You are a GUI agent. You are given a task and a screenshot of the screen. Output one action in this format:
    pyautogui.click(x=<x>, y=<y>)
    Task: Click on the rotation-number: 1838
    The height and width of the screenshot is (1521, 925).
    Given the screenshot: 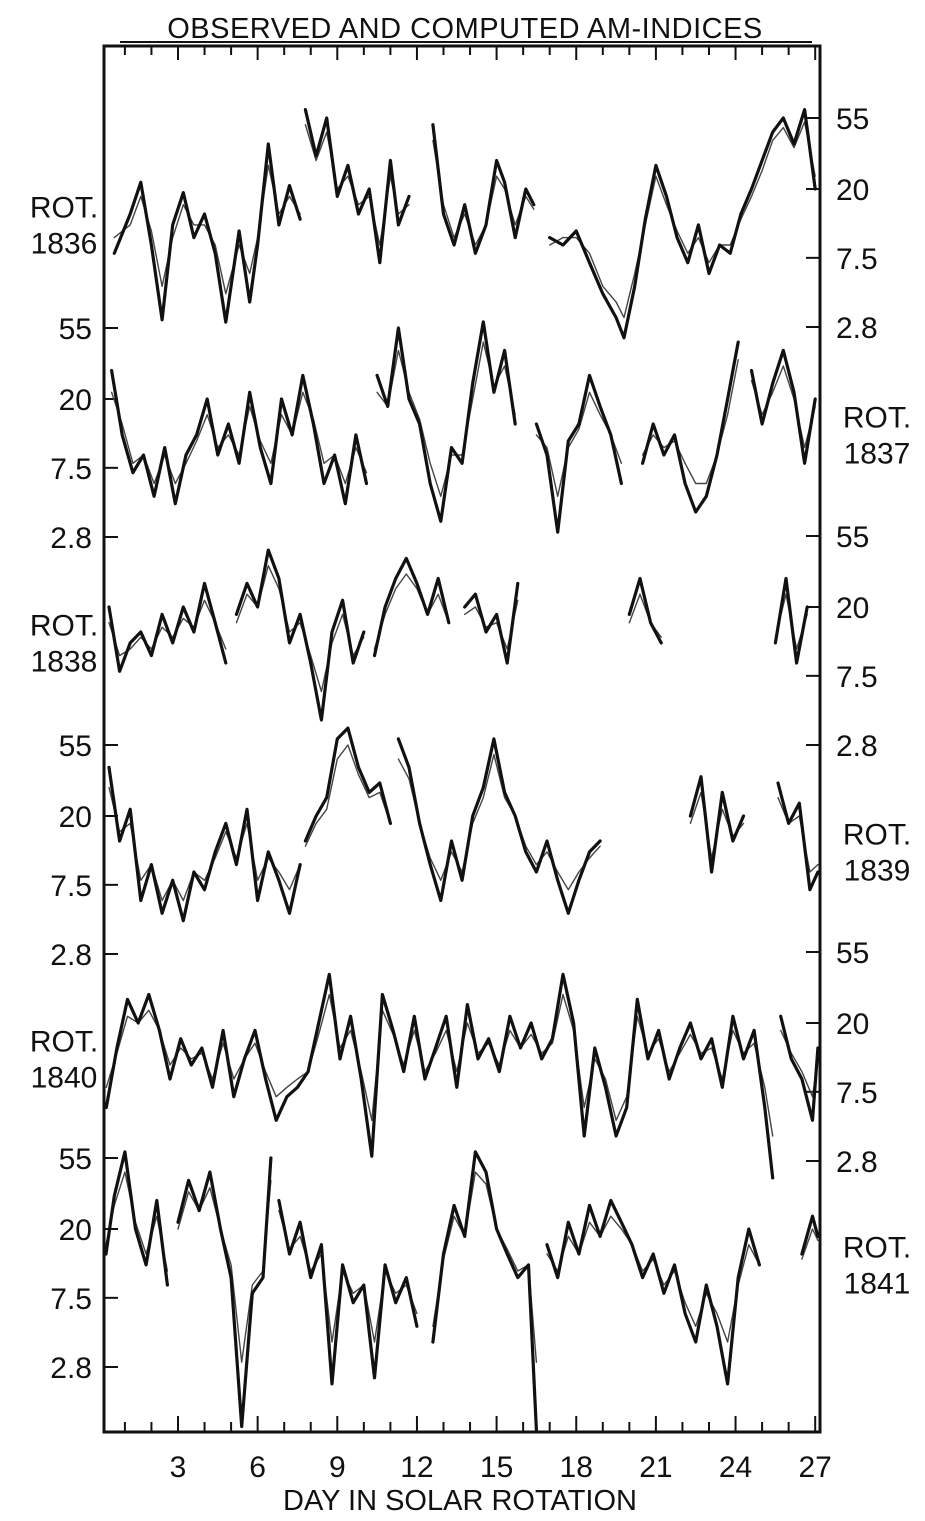 What is the action you would take?
    pyautogui.click(x=64, y=661)
    